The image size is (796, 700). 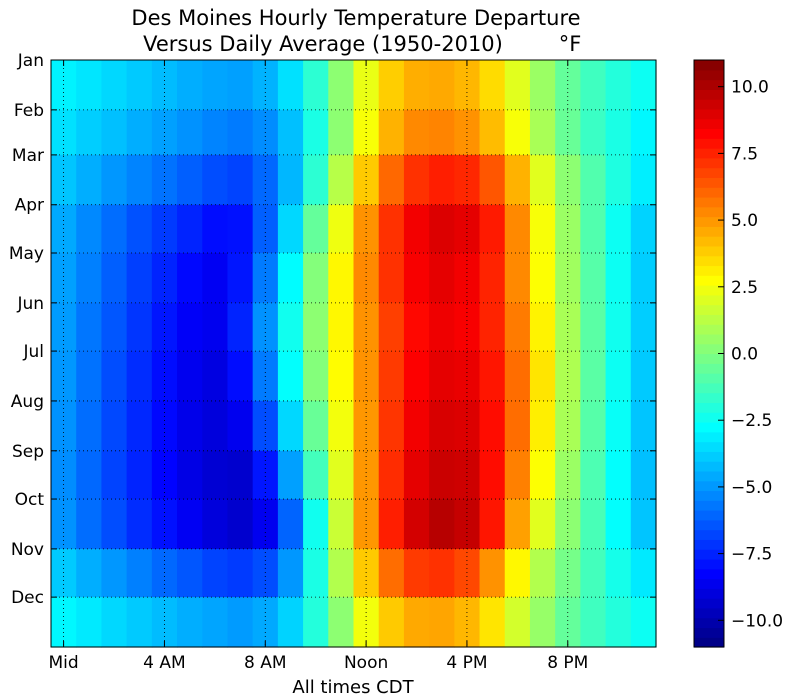 What do you see at coordinates (30, 500) in the screenshot?
I see `y-tick-label: Oct` at bounding box center [30, 500].